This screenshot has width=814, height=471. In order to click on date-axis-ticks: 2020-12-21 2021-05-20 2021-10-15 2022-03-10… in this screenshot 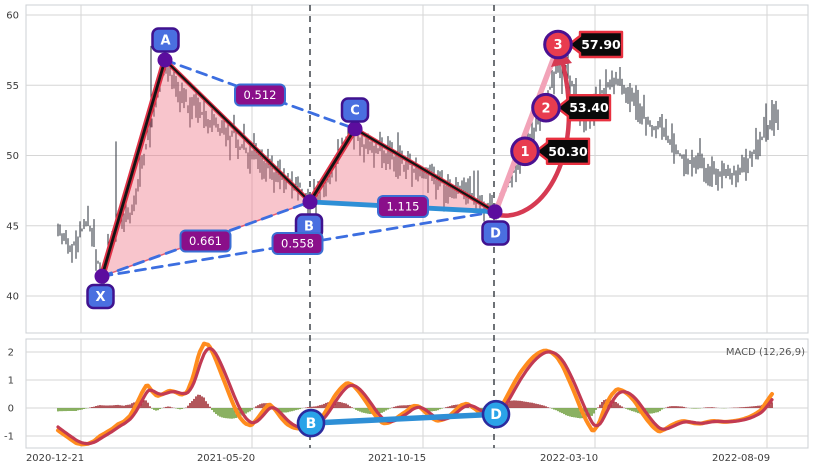, I will do `click(398, 458)`.